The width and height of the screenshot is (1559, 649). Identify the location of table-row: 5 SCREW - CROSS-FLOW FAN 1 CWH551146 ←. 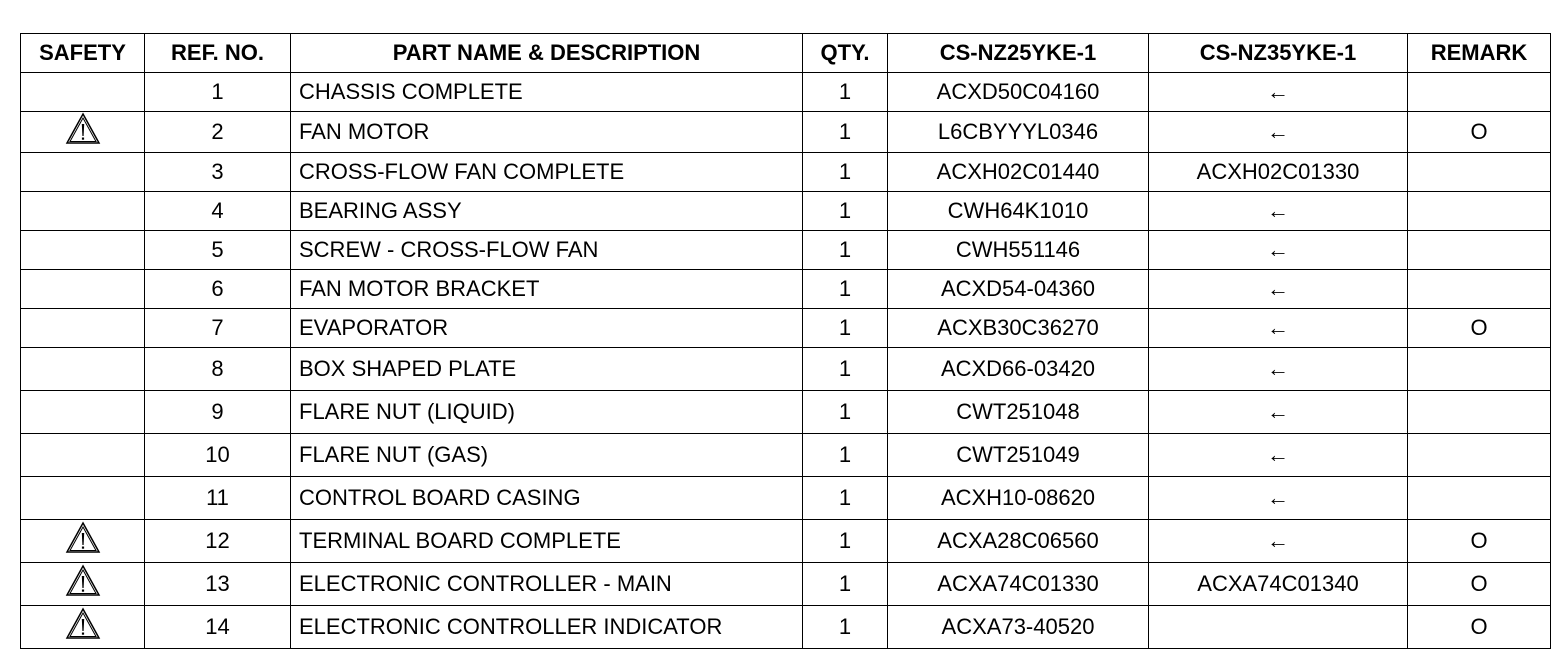
(785, 250).